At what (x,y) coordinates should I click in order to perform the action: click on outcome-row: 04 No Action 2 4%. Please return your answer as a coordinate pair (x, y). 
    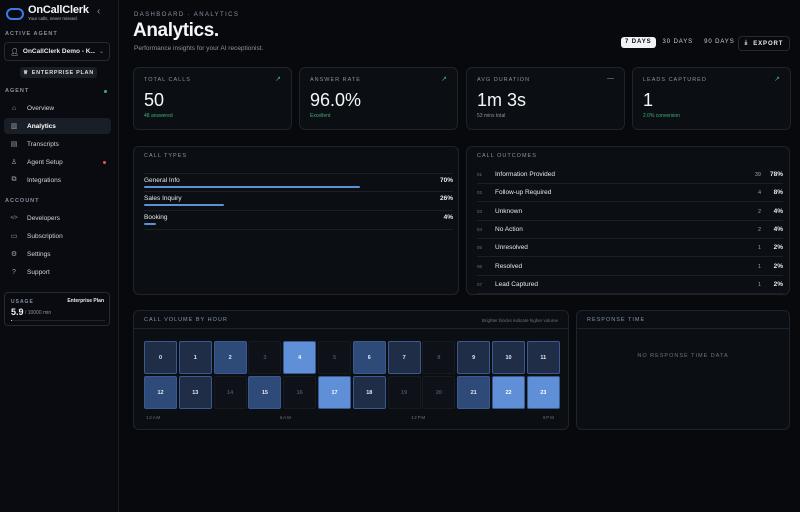
    Looking at the image, I should click on (630, 230).